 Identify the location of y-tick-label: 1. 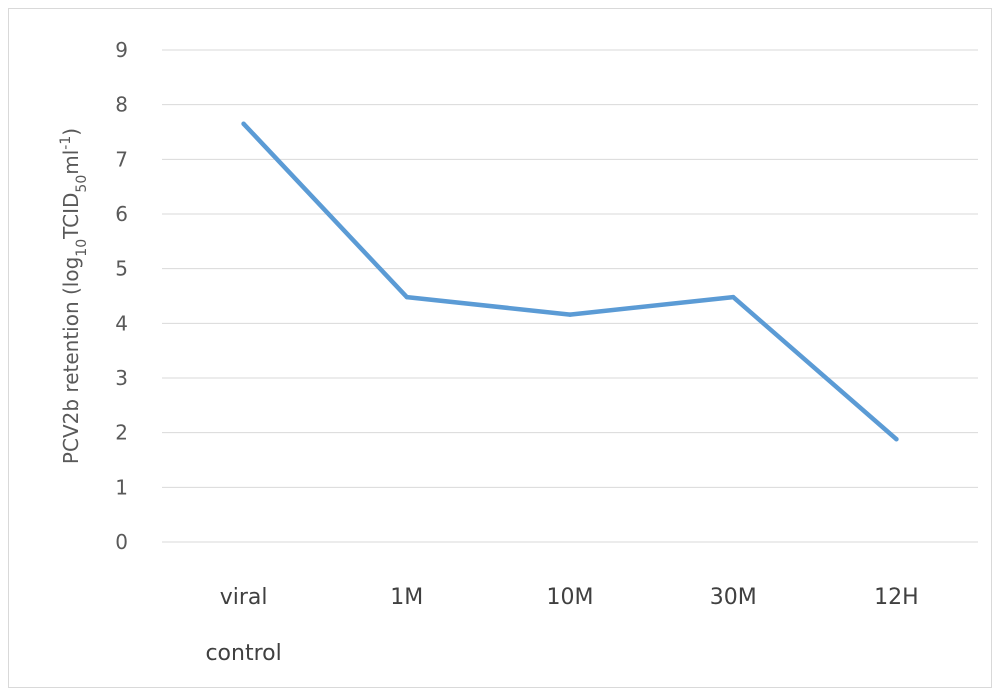
(121, 487).